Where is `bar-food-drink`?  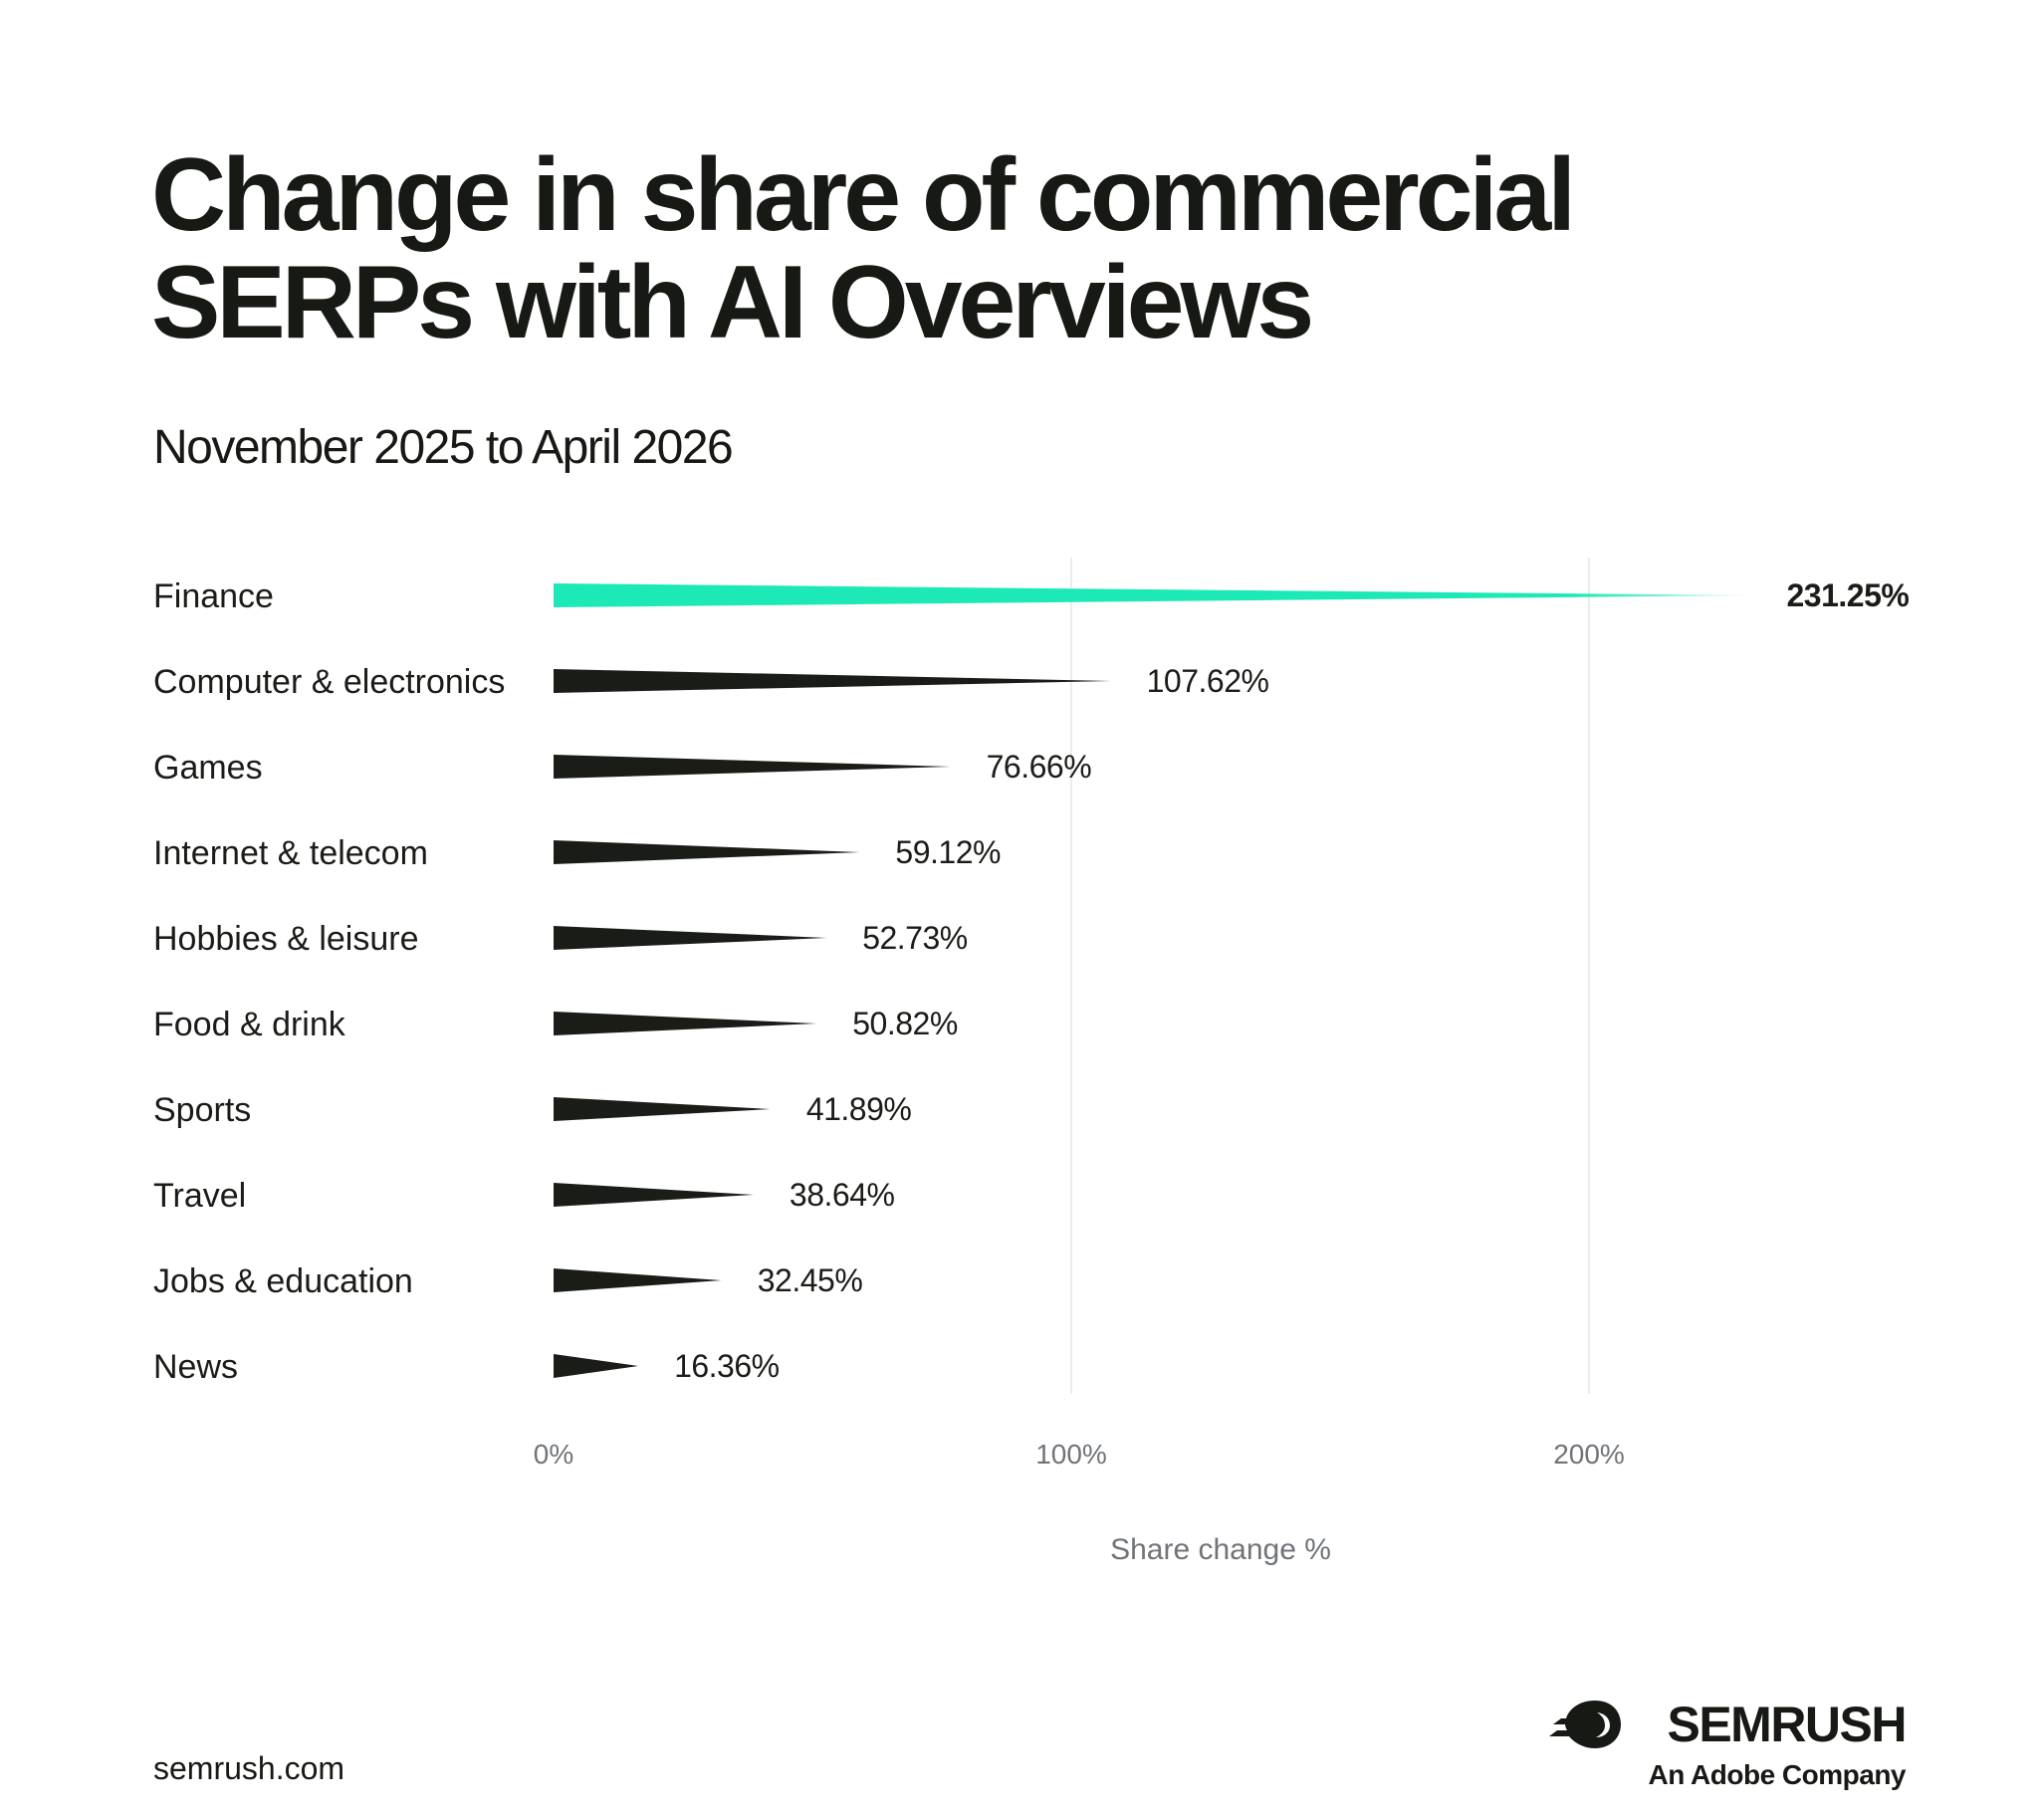 bar-food-drink is located at coordinates (685, 1023).